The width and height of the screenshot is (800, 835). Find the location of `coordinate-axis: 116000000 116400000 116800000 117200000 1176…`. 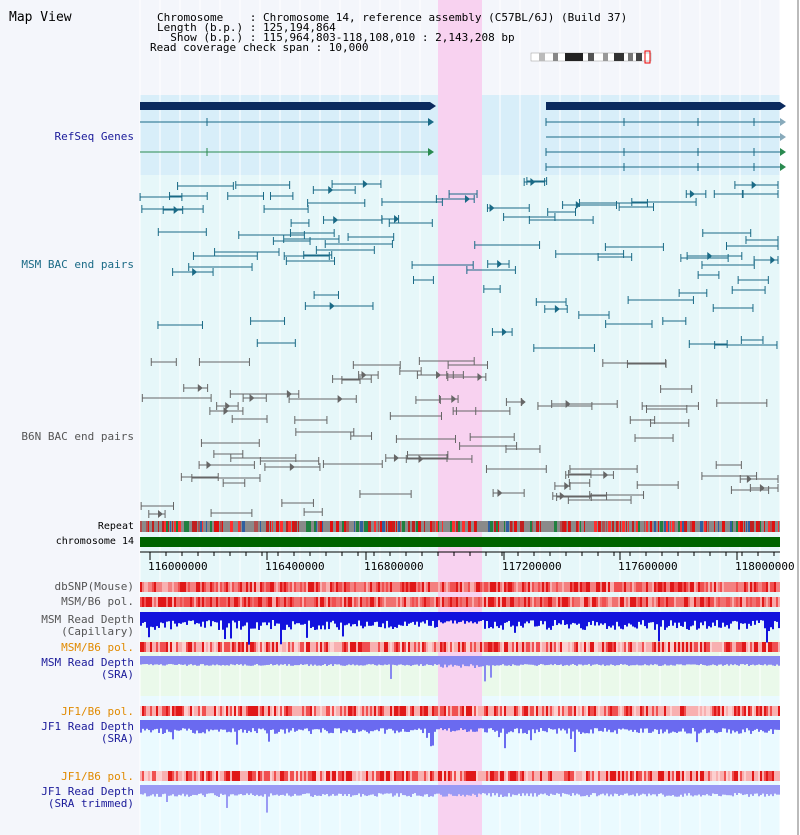

coordinate-axis: 116000000 116400000 116800000 117200000 1176… is located at coordinates (467, 562).